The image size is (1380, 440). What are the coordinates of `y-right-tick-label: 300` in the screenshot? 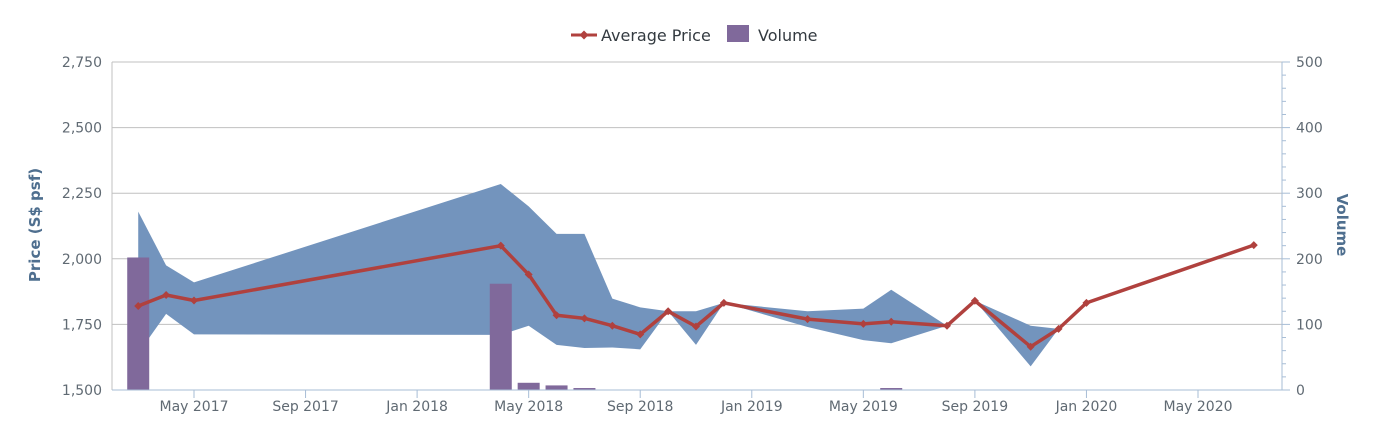 It's located at (1309, 194).